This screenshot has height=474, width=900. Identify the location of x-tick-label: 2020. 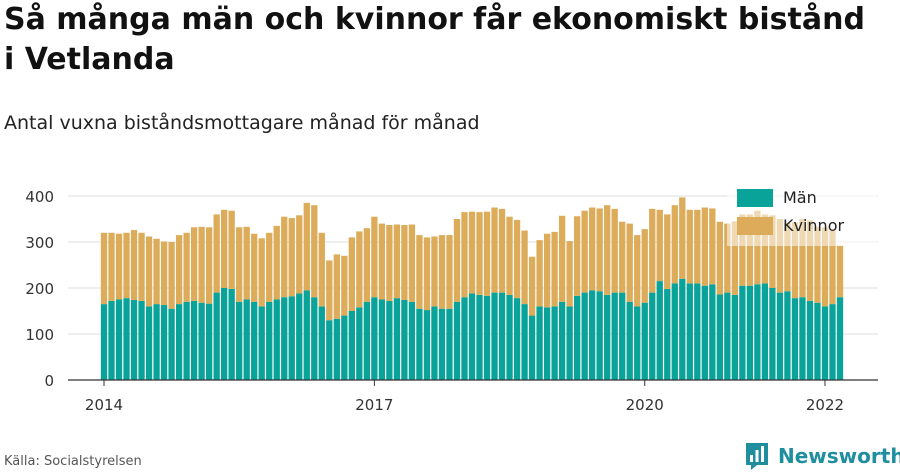
(645, 405).